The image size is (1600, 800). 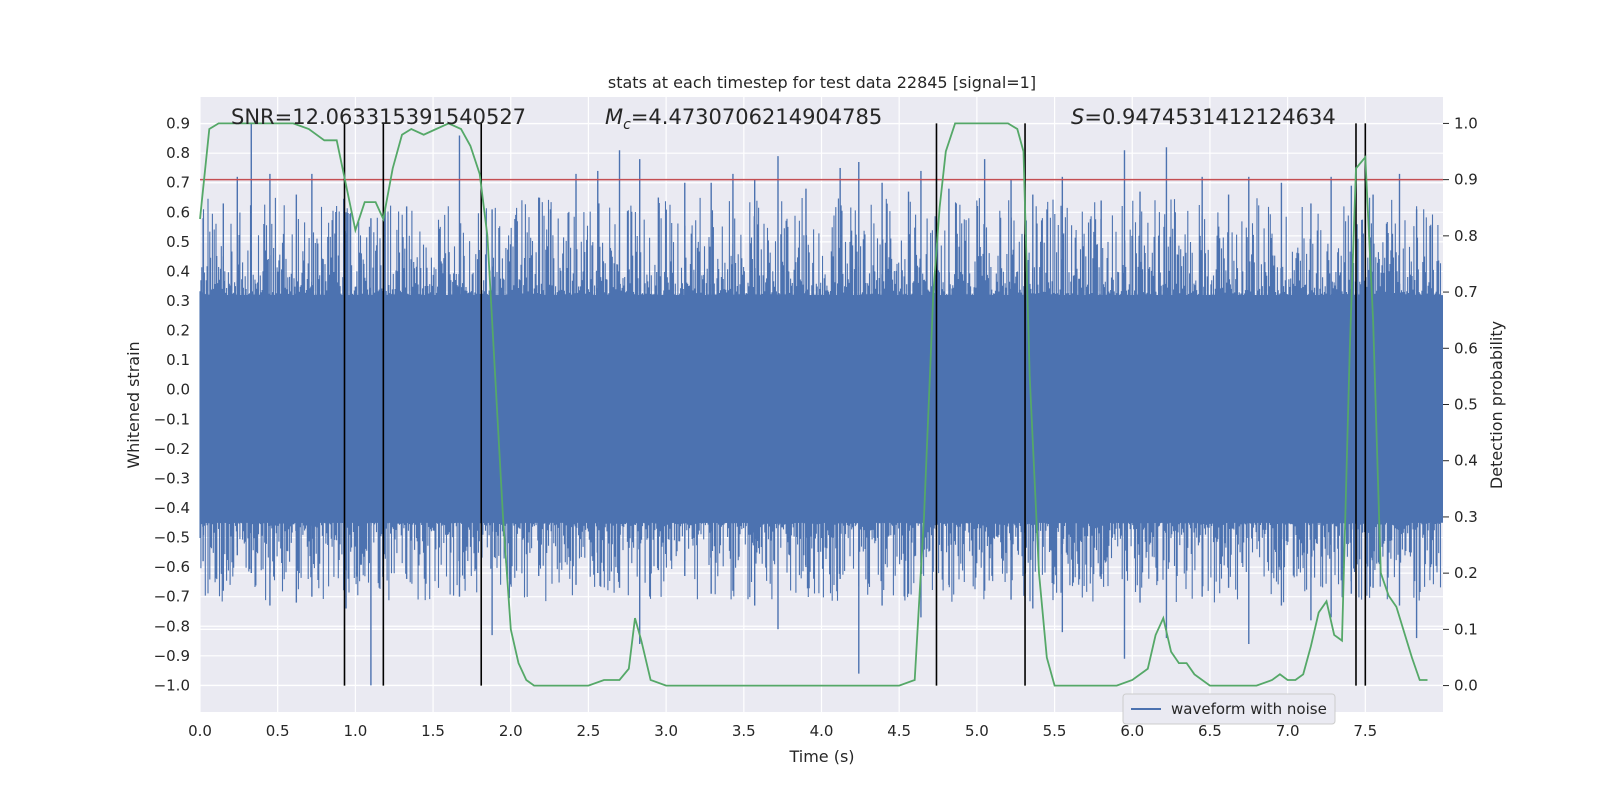 I want to click on chirp-mass-subscript: c, so click(x=627, y=125).